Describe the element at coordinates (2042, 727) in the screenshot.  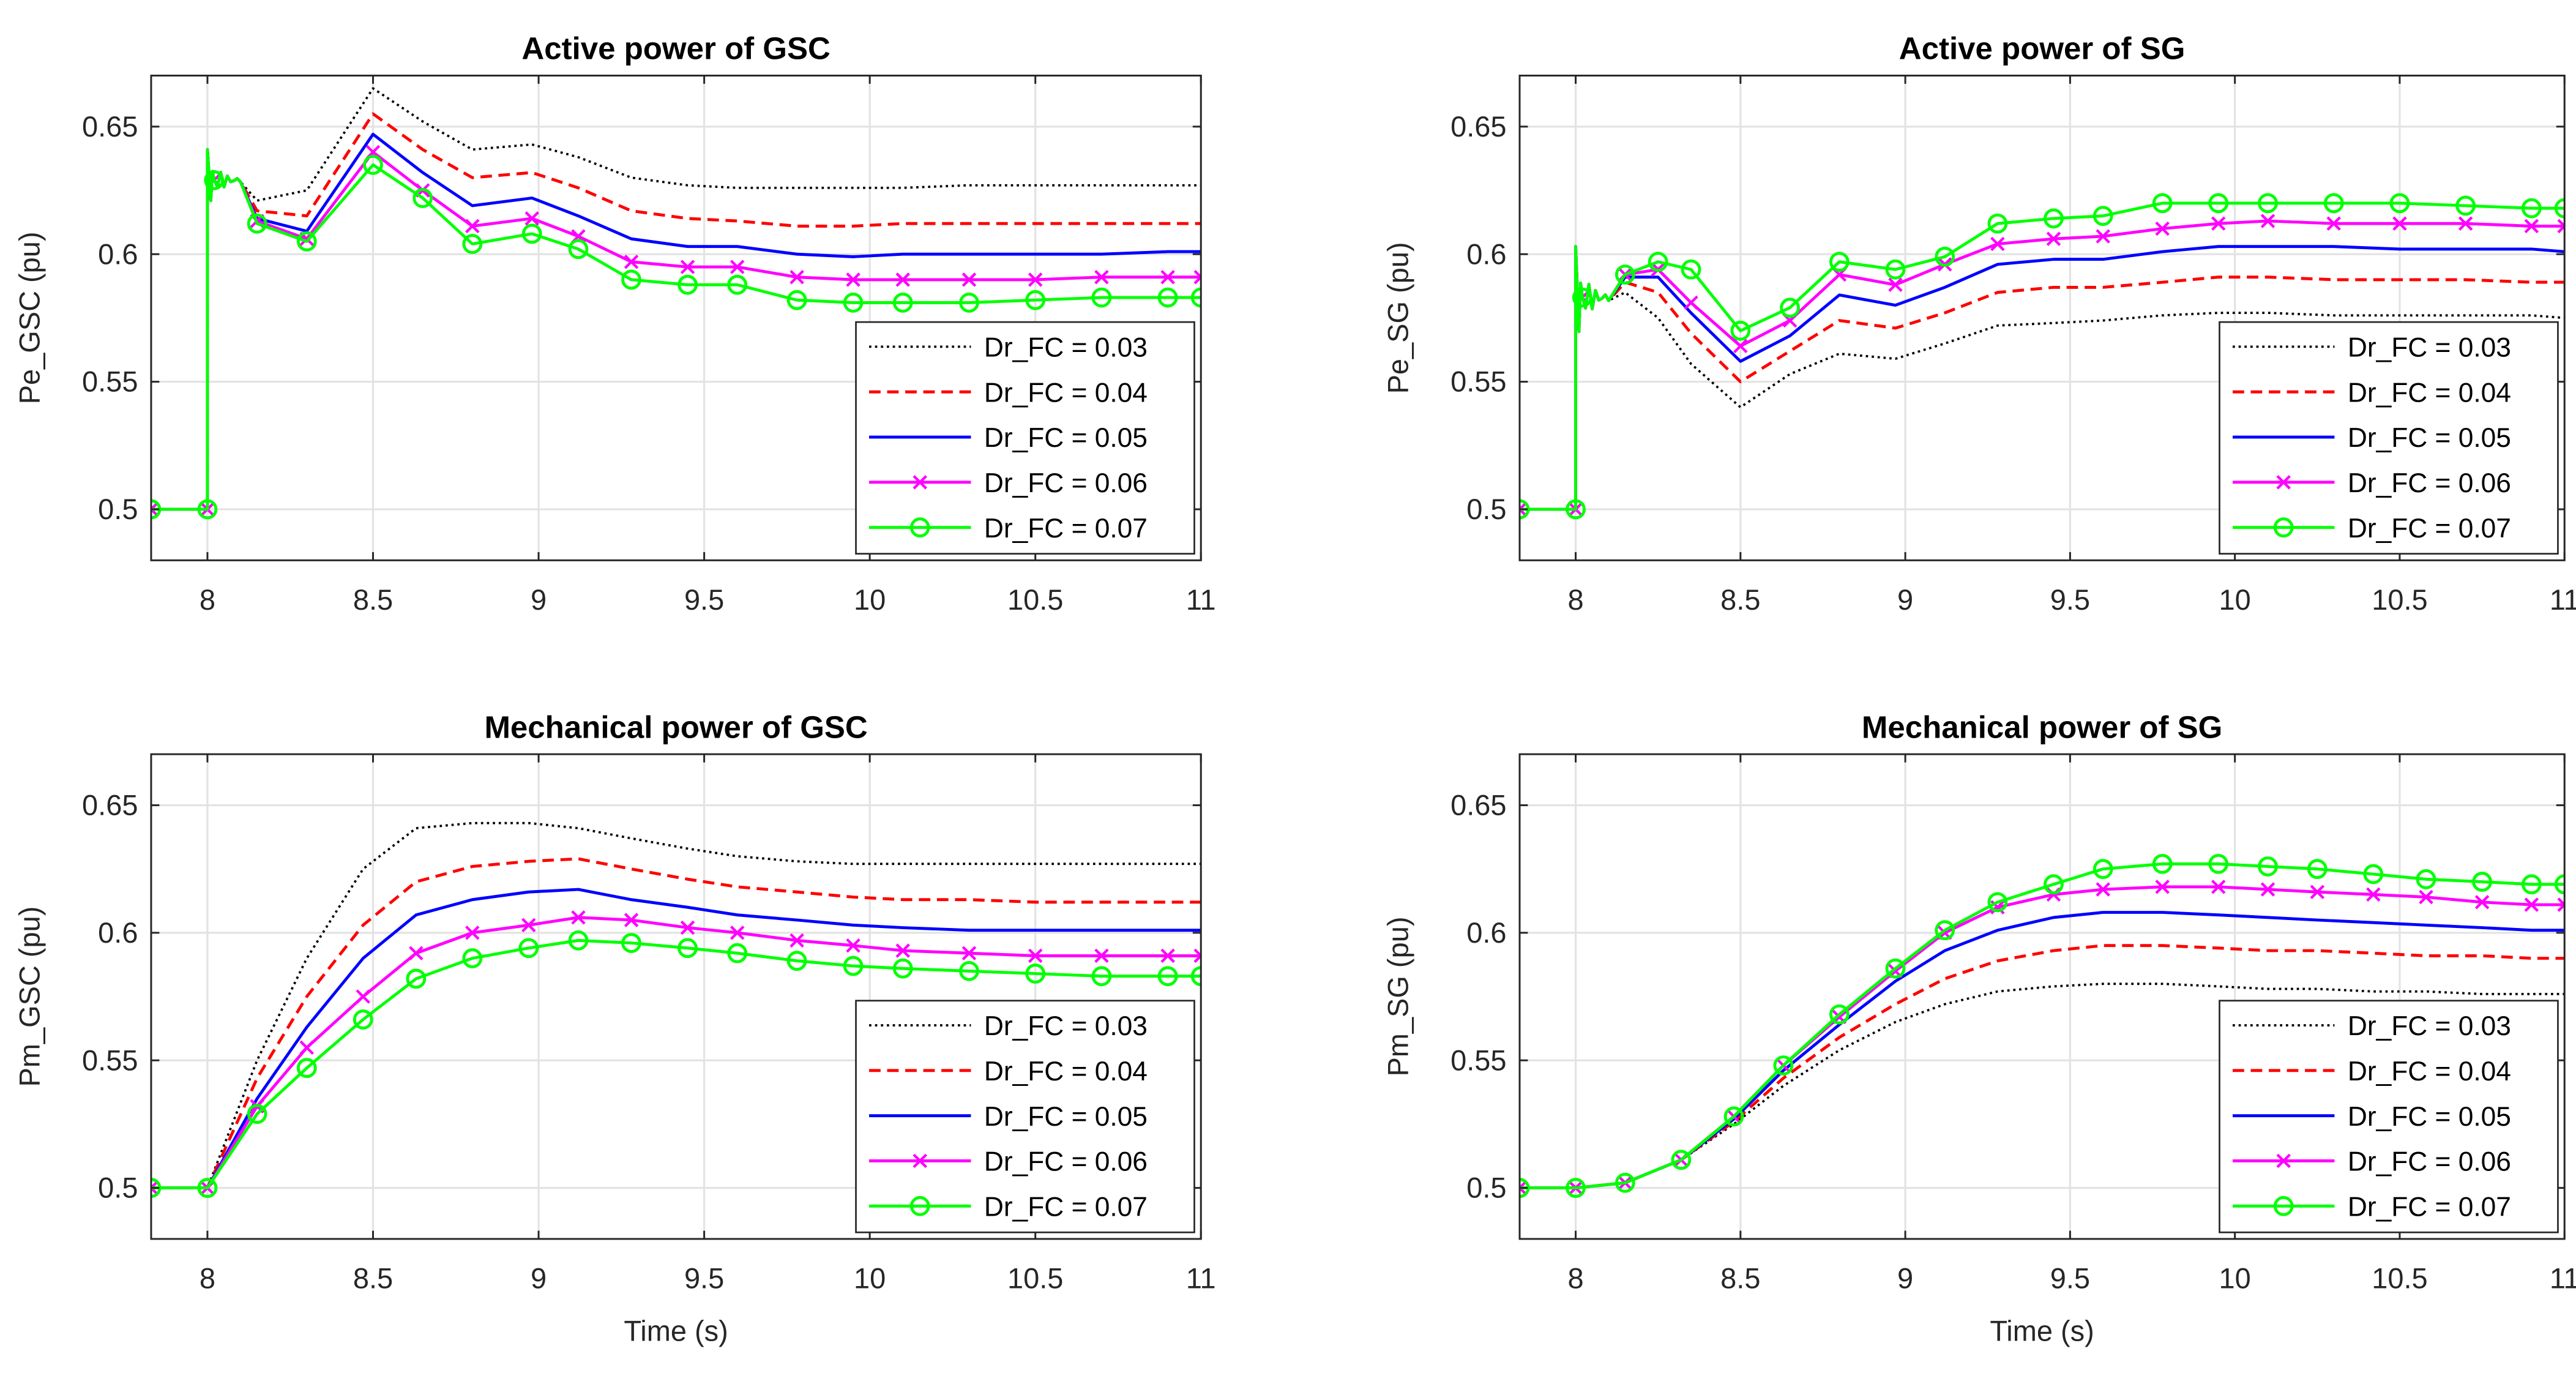
I see `chart-title: Mechanical power of SG` at that location.